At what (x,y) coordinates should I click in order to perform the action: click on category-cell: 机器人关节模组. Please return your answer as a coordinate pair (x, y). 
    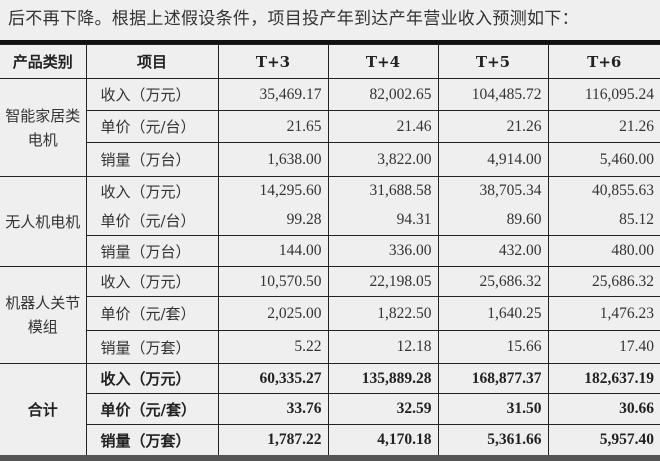
    Looking at the image, I should click on (43, 315).